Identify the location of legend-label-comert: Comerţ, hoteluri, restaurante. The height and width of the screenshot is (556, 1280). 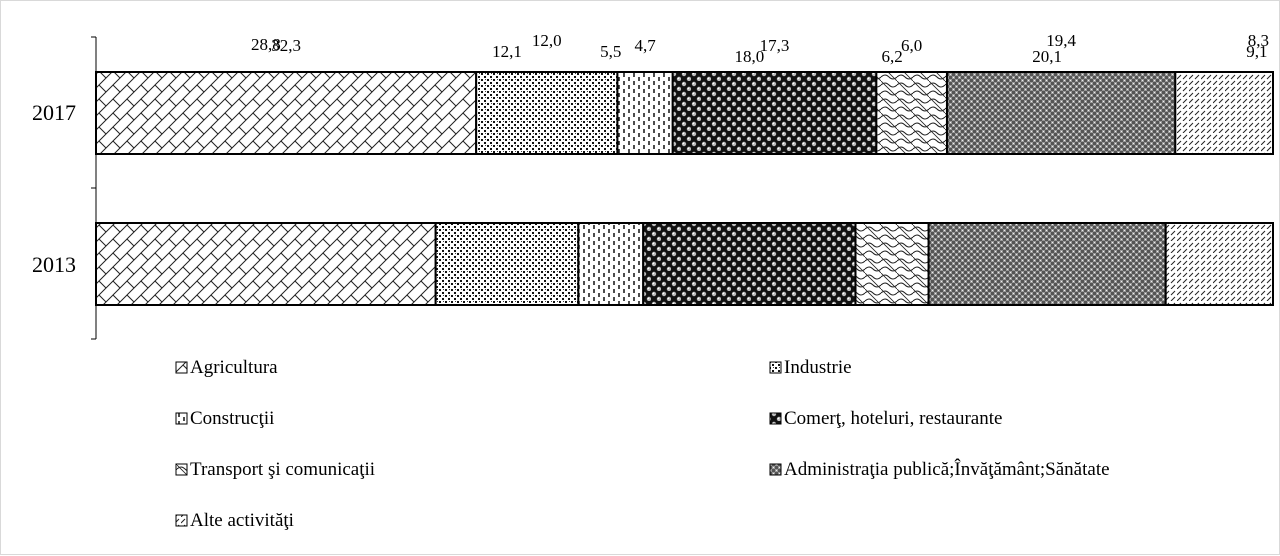
(893, 418).